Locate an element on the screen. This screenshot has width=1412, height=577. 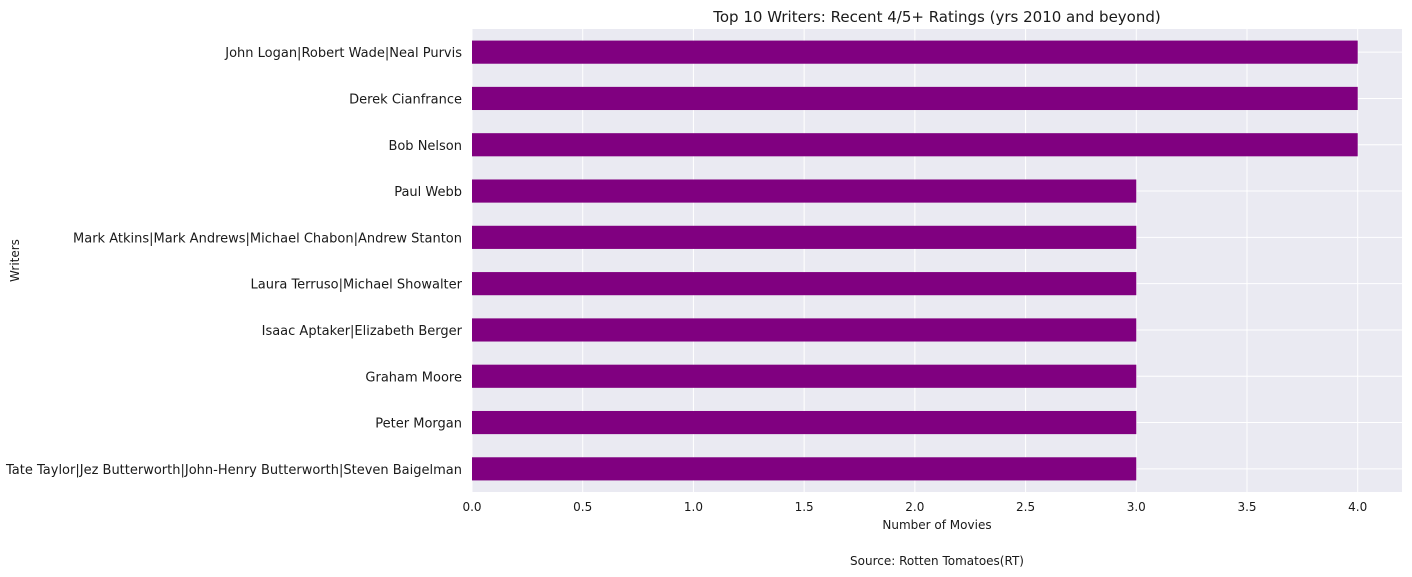
x-tick-label: 1.0 is located at coordinates (693, 507).